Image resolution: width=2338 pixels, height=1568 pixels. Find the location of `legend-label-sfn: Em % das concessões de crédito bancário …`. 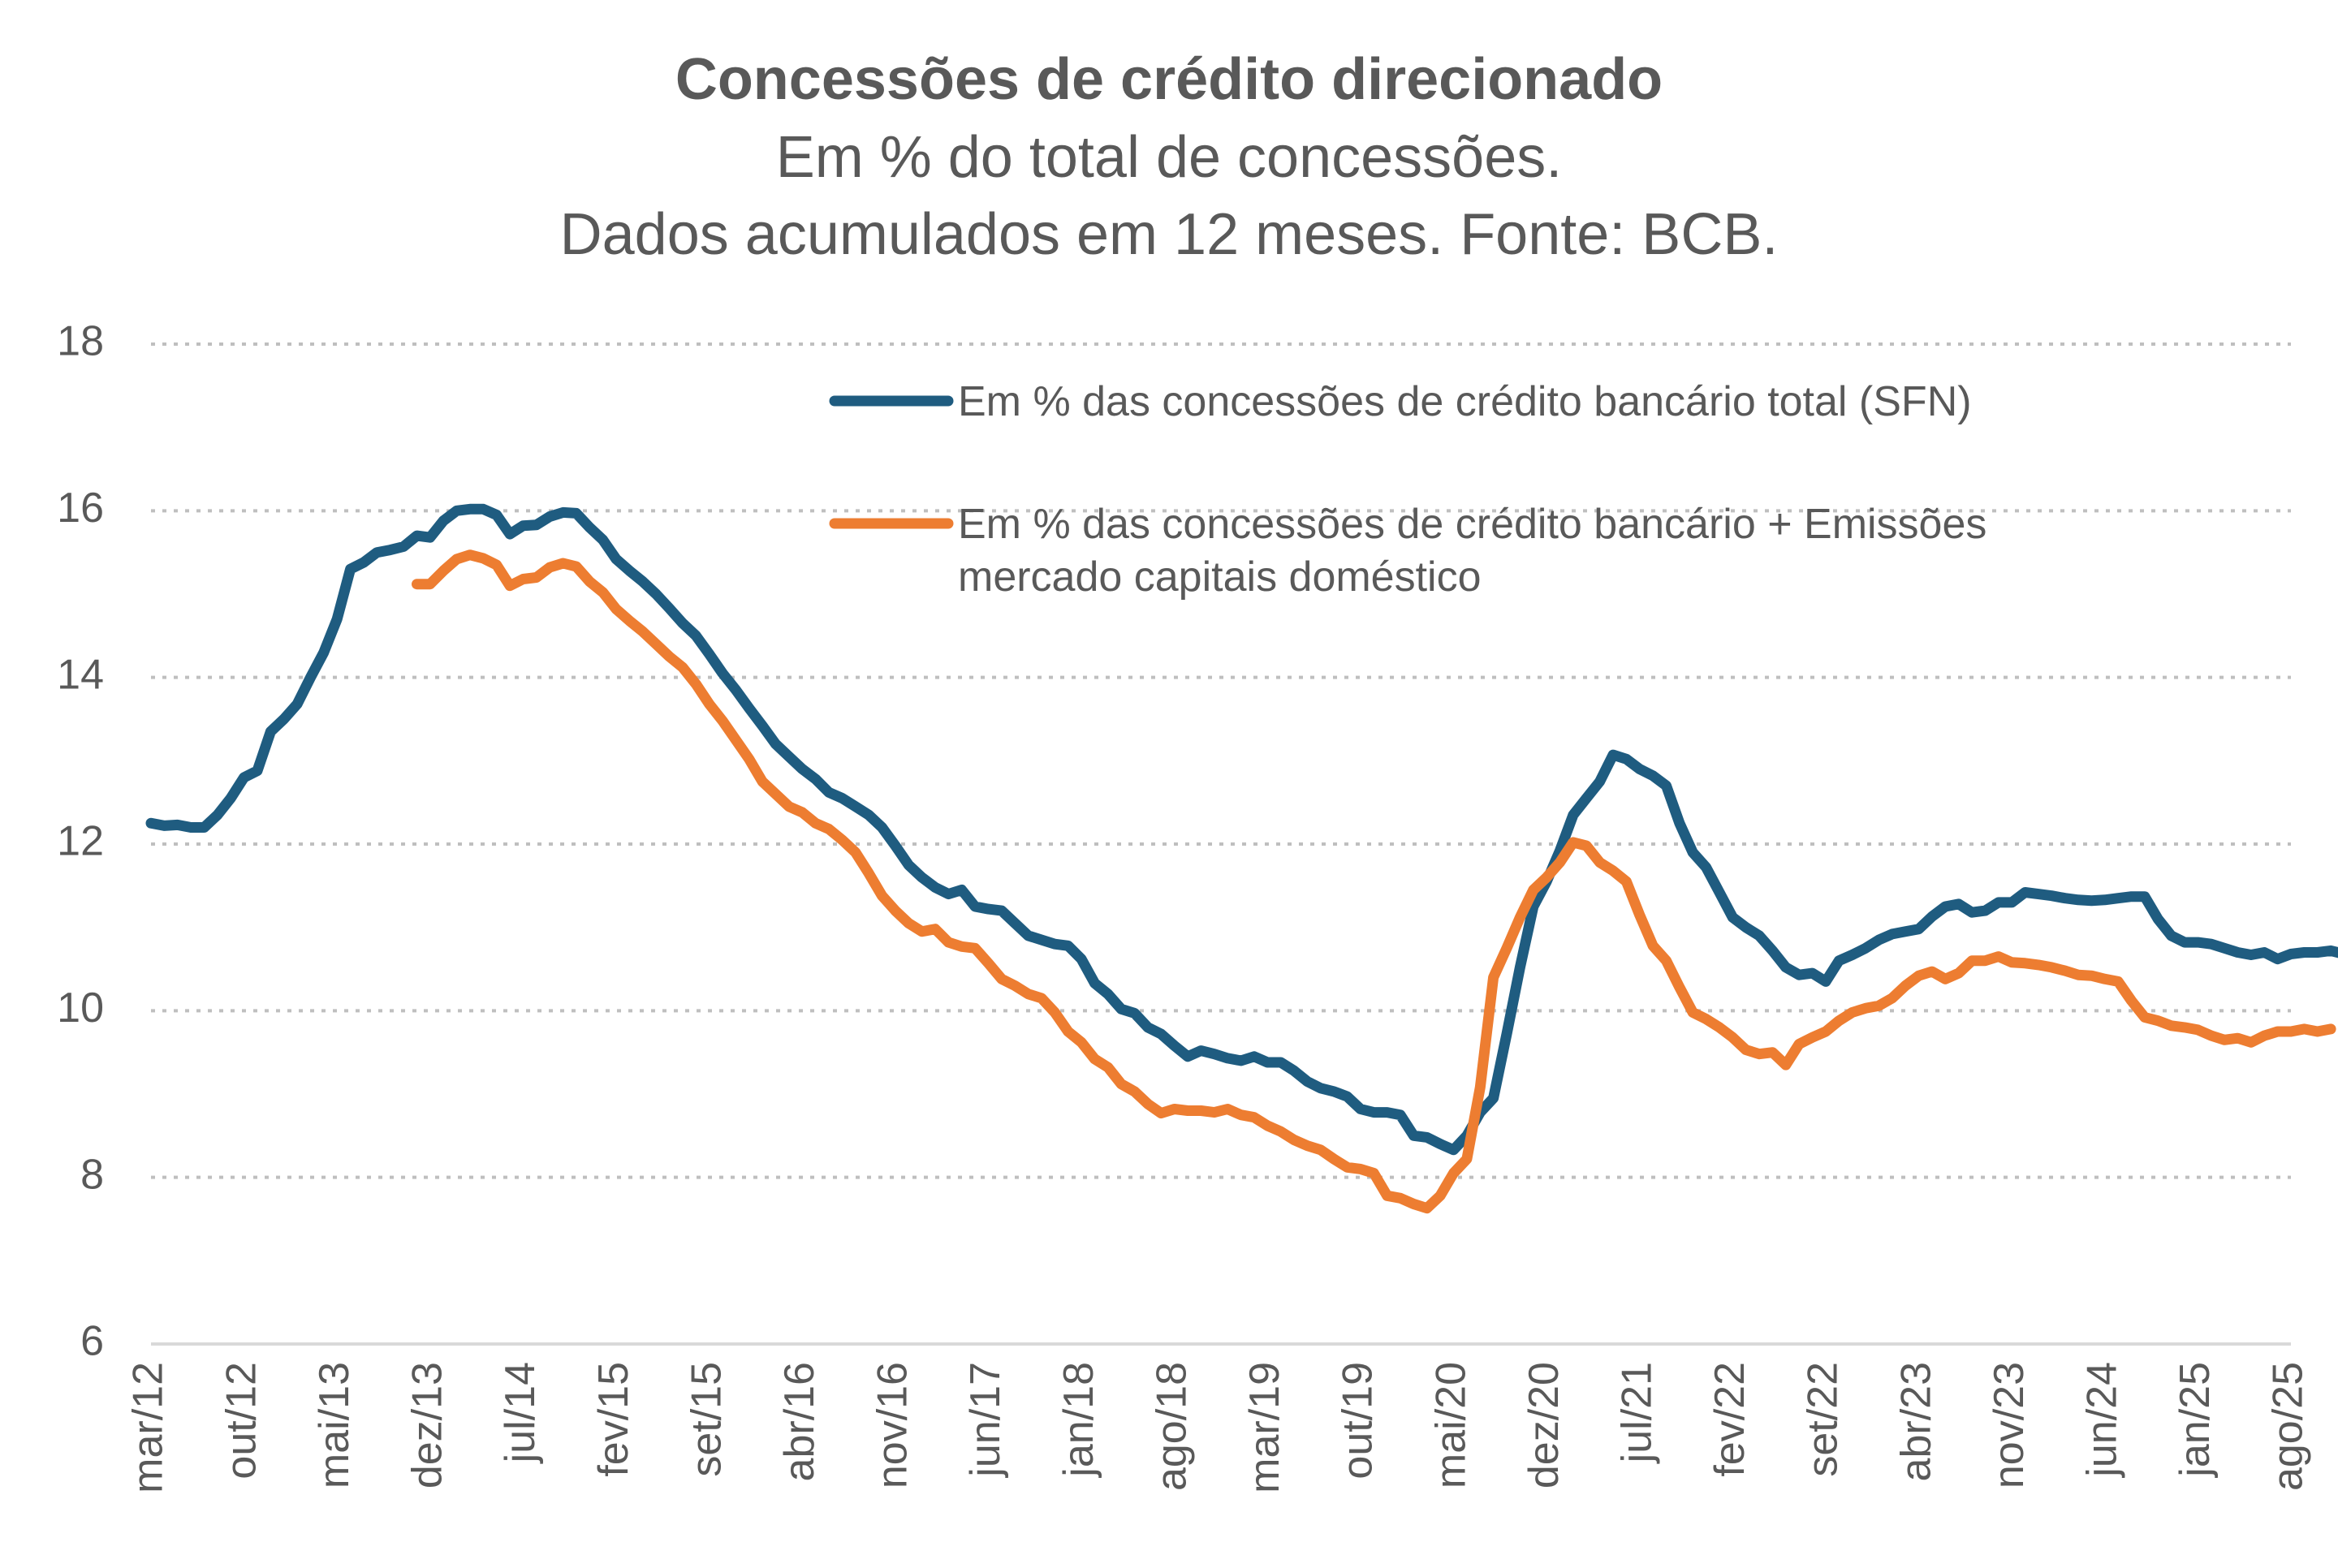

legend-label-sfn: Em % das concessões de crédito bancário … is located at coordinates (1465, 402).